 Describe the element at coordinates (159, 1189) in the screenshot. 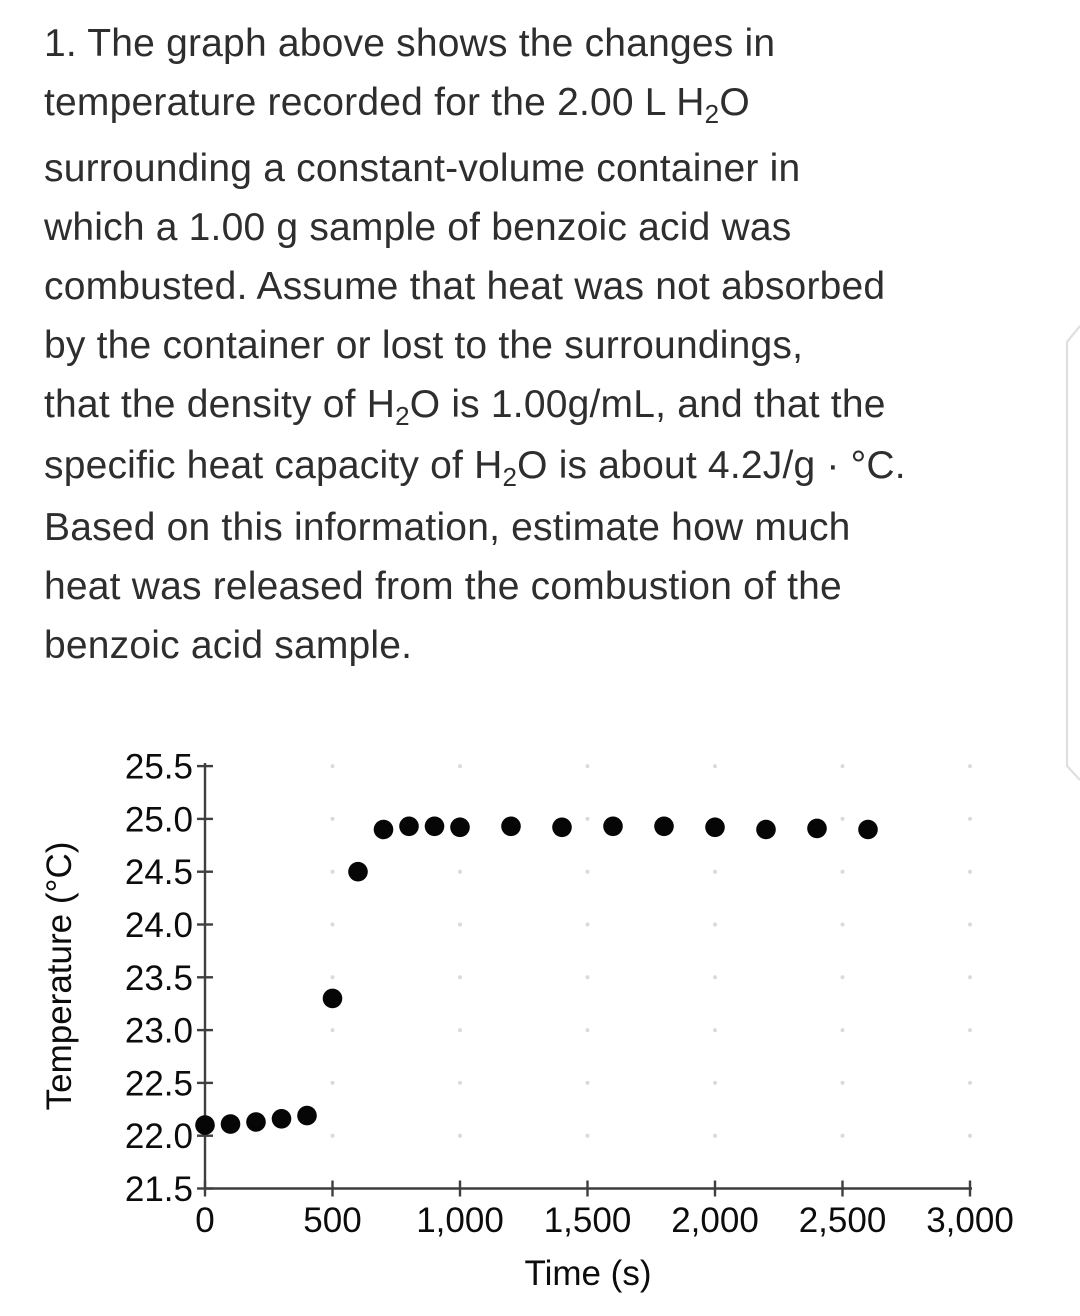

I see `y-tick-label: 21.5` at that location.